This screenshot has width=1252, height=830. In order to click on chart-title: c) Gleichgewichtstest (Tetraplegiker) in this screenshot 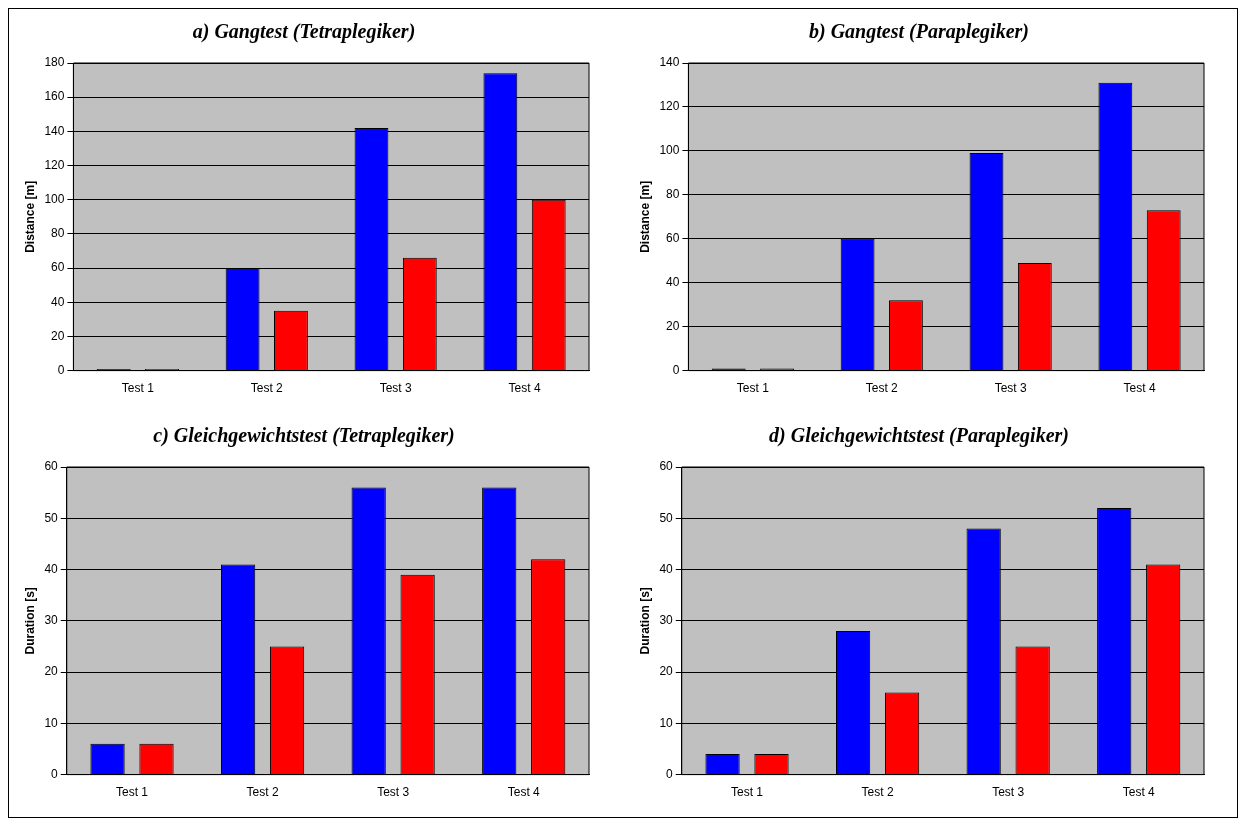, I will do `click(304, 436)`.